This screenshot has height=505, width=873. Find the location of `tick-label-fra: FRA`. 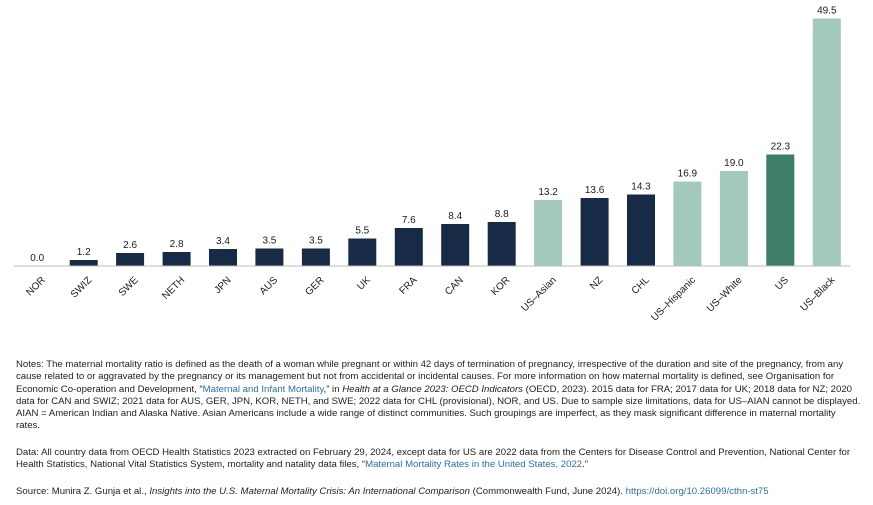

tick-label-fra: FRA is located at coordinates (409, 286).